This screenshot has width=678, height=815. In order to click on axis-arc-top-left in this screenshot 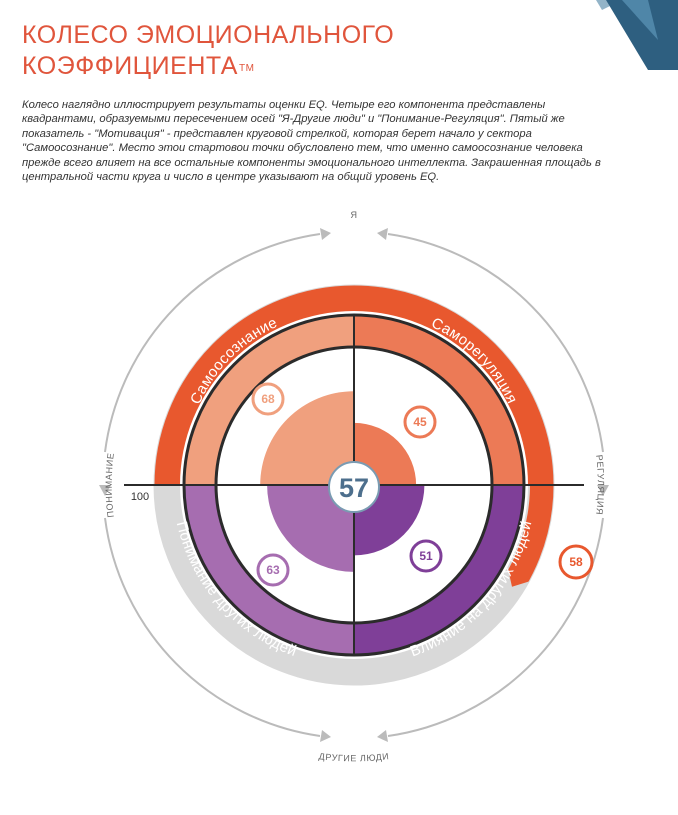, I will do `click(212, 343)`.